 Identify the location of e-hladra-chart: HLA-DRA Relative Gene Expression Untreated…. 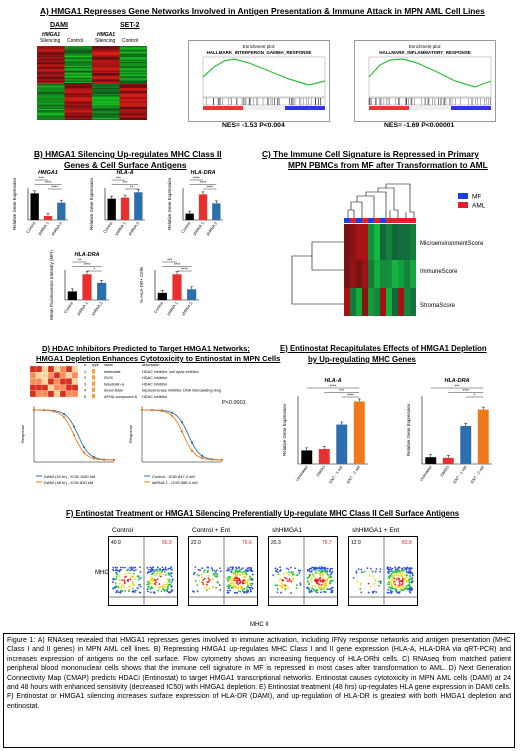
(449, 431).